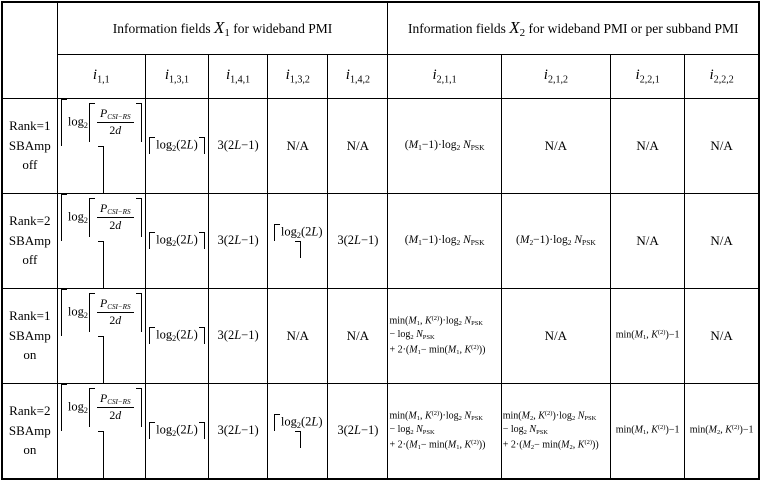 The height and width of the screenshot is (480, 763). Describe the element at coordinates (29, 50) in the screenshot. I see `corner-cell` at that location.